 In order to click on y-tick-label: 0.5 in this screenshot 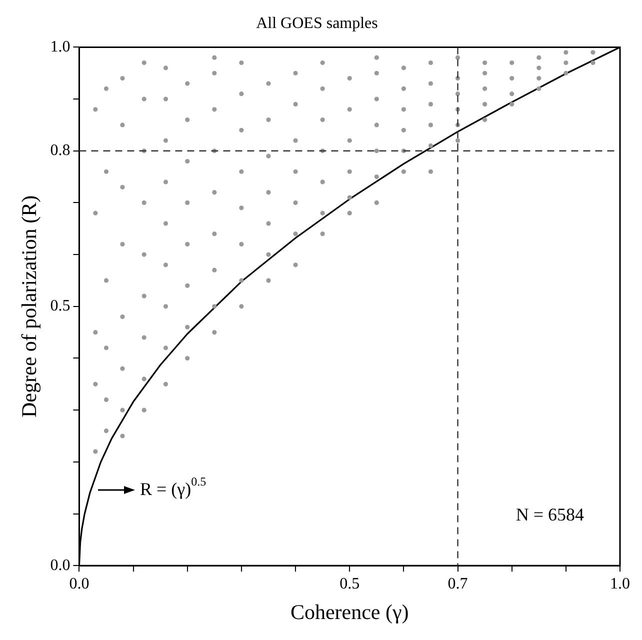, I will do `click(60, 306)`.